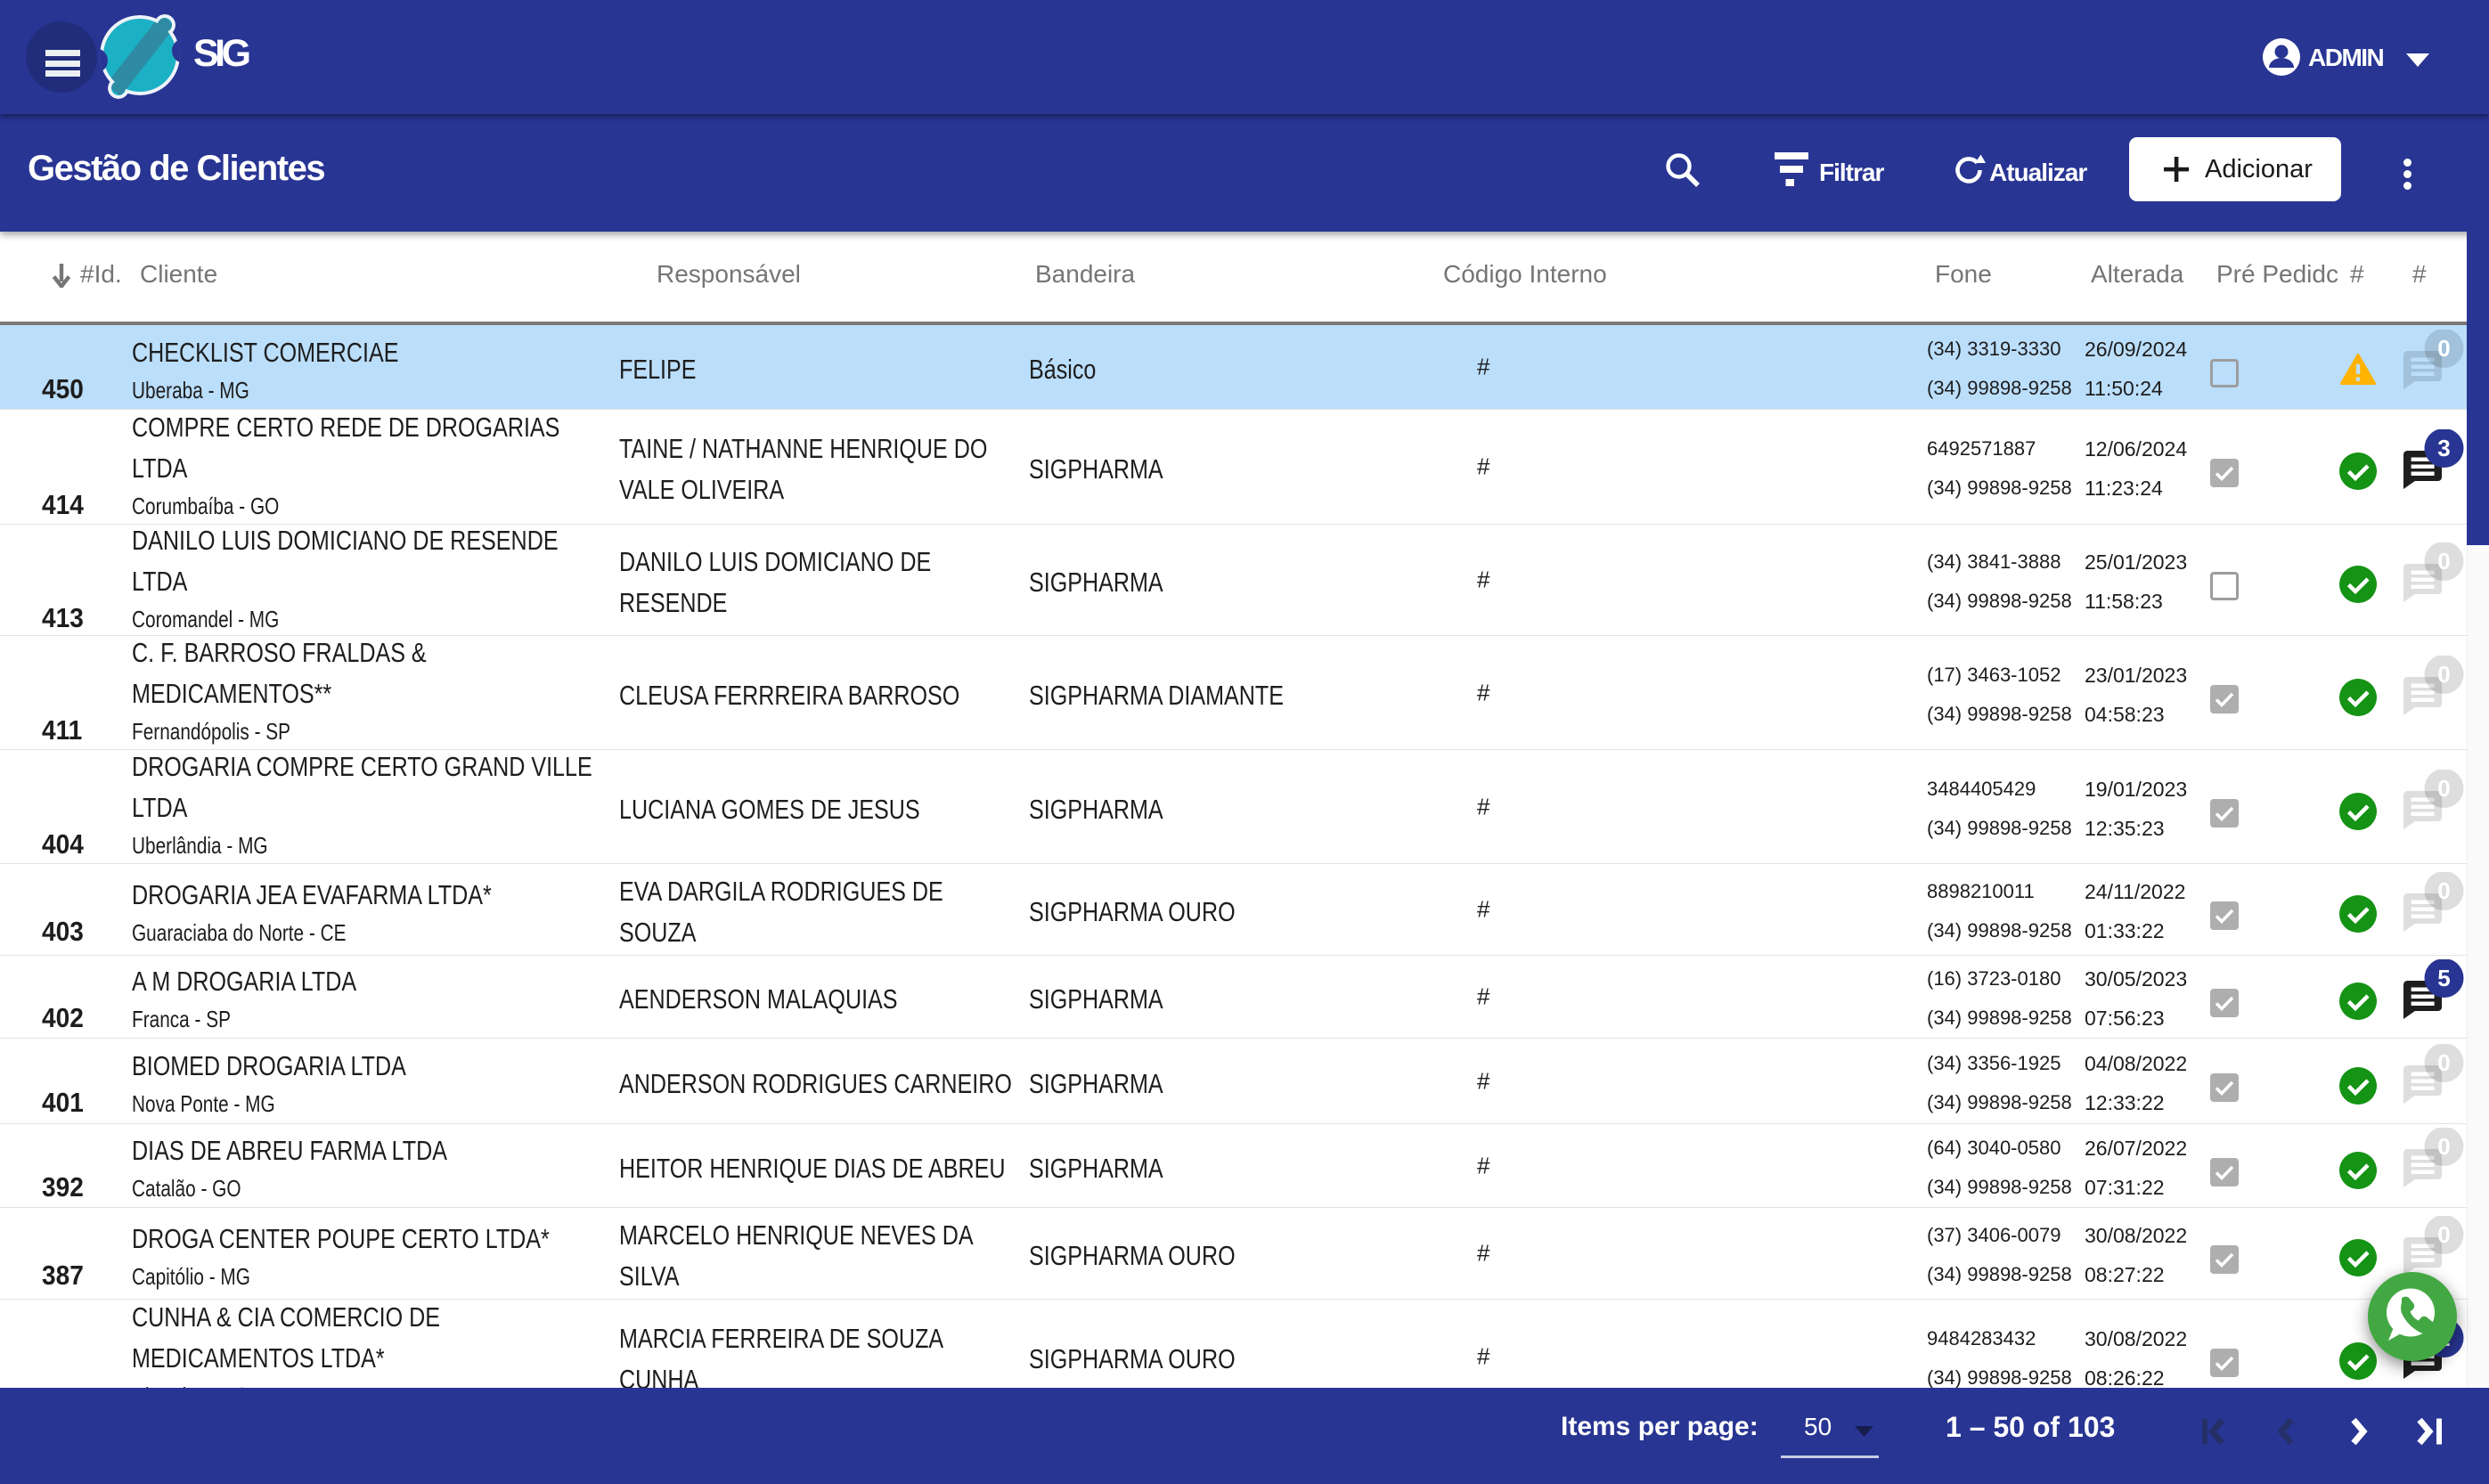 The image size is (2489, 1484). Describe the element at coordinates (2443, 978) in the screenshot. I see `svg-text: 5` at that location.